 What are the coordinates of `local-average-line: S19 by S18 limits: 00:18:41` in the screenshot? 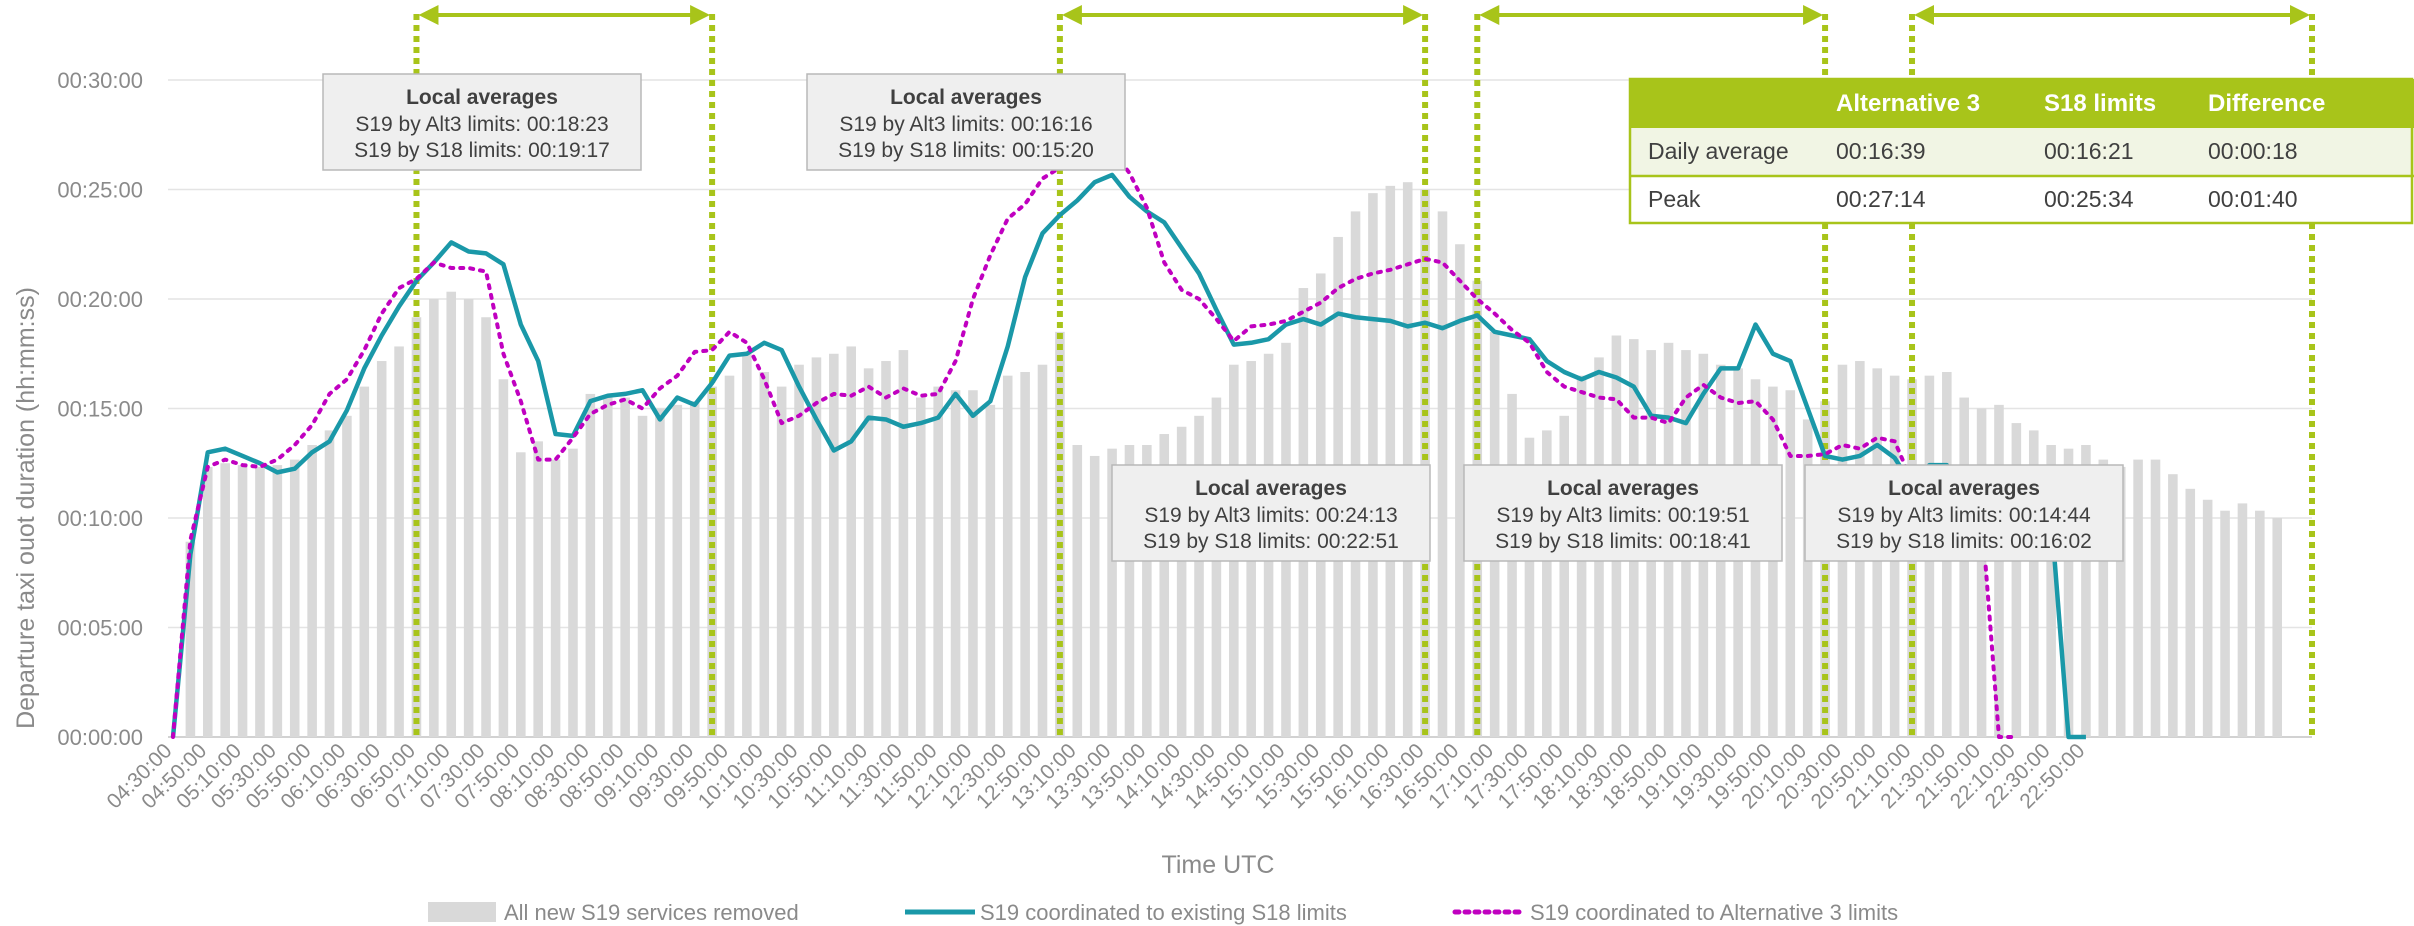 It's located at (1623, 541).